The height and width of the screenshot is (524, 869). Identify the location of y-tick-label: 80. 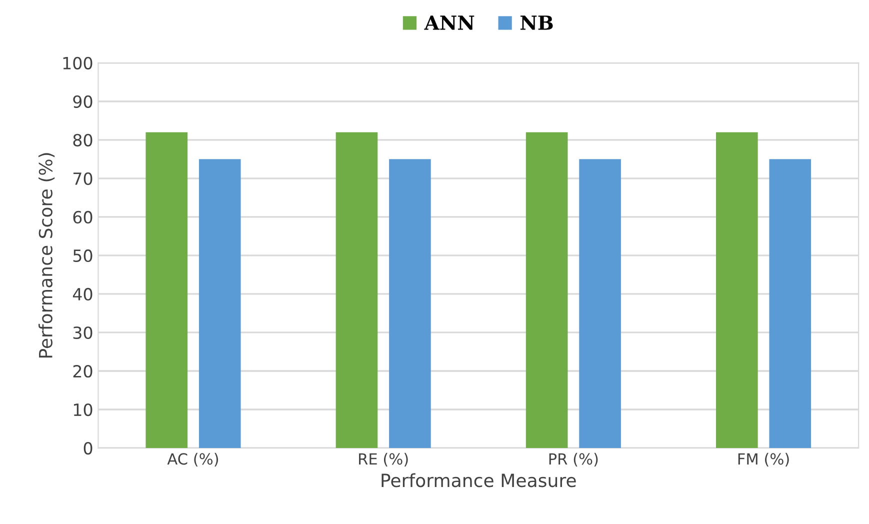
(82, 140).